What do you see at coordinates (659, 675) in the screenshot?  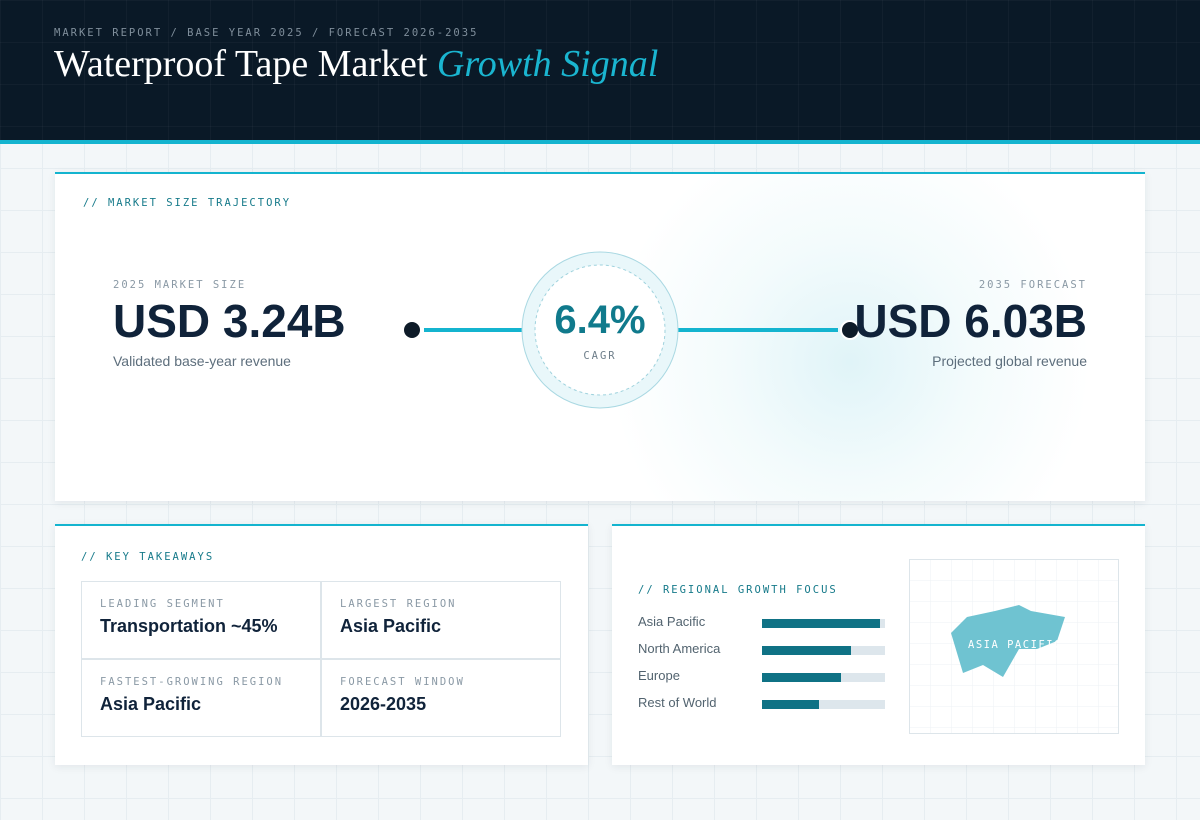 I see `region-name: Europe` at bounding box center [659, 675].